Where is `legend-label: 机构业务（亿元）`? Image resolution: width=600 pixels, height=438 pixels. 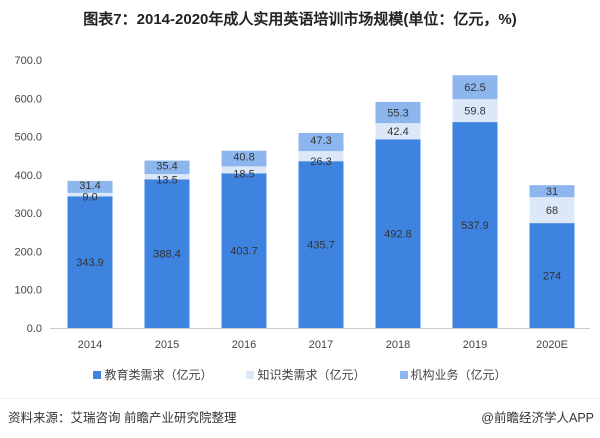 legend-label: 机构业务（亿元） is located at coordinates (458, 375).